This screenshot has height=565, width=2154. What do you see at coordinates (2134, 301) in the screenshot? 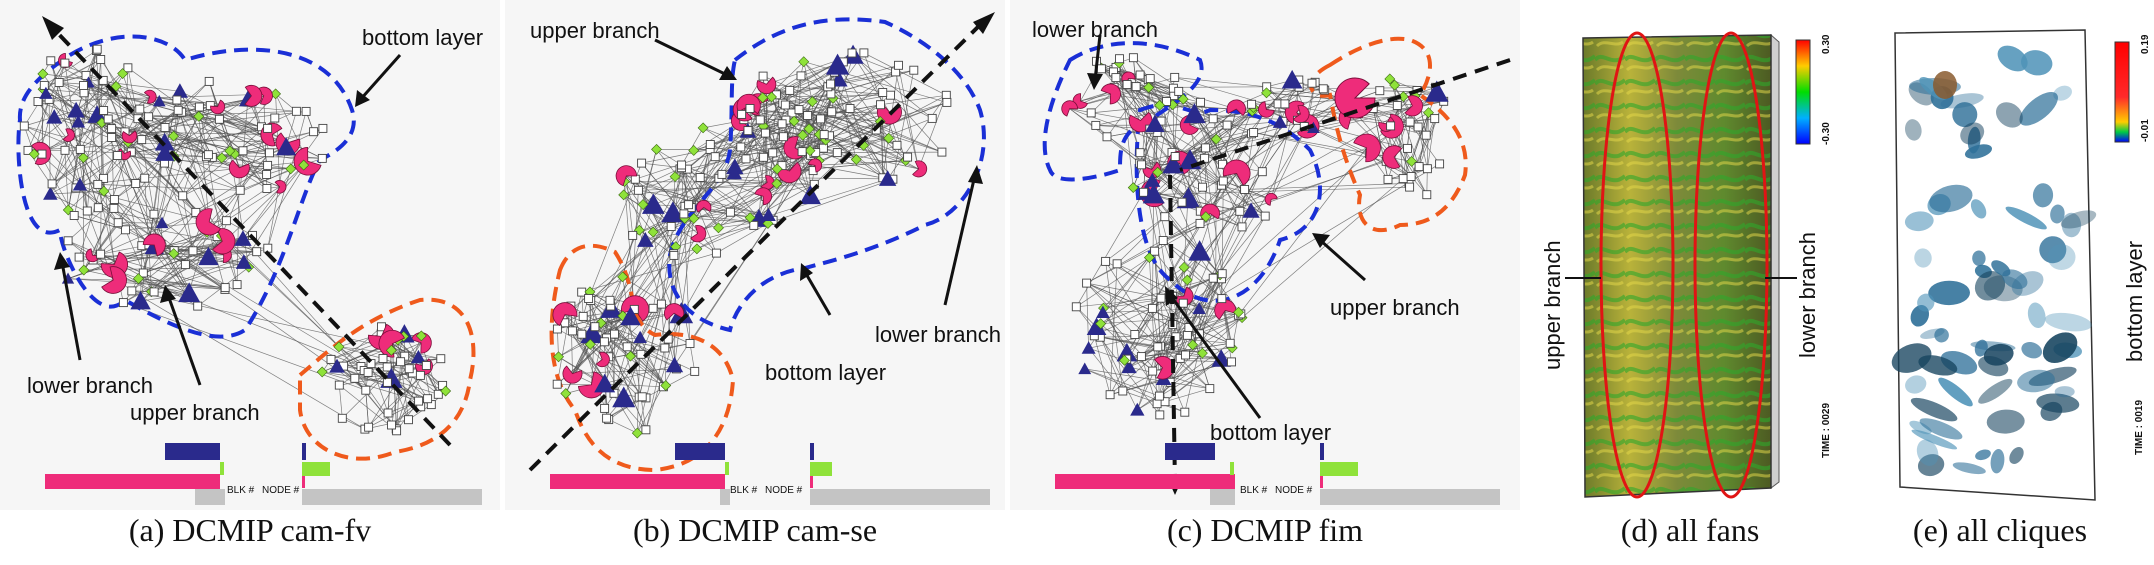
I see `vertical-label: bottom layer` at bounding box center [2134, 301].